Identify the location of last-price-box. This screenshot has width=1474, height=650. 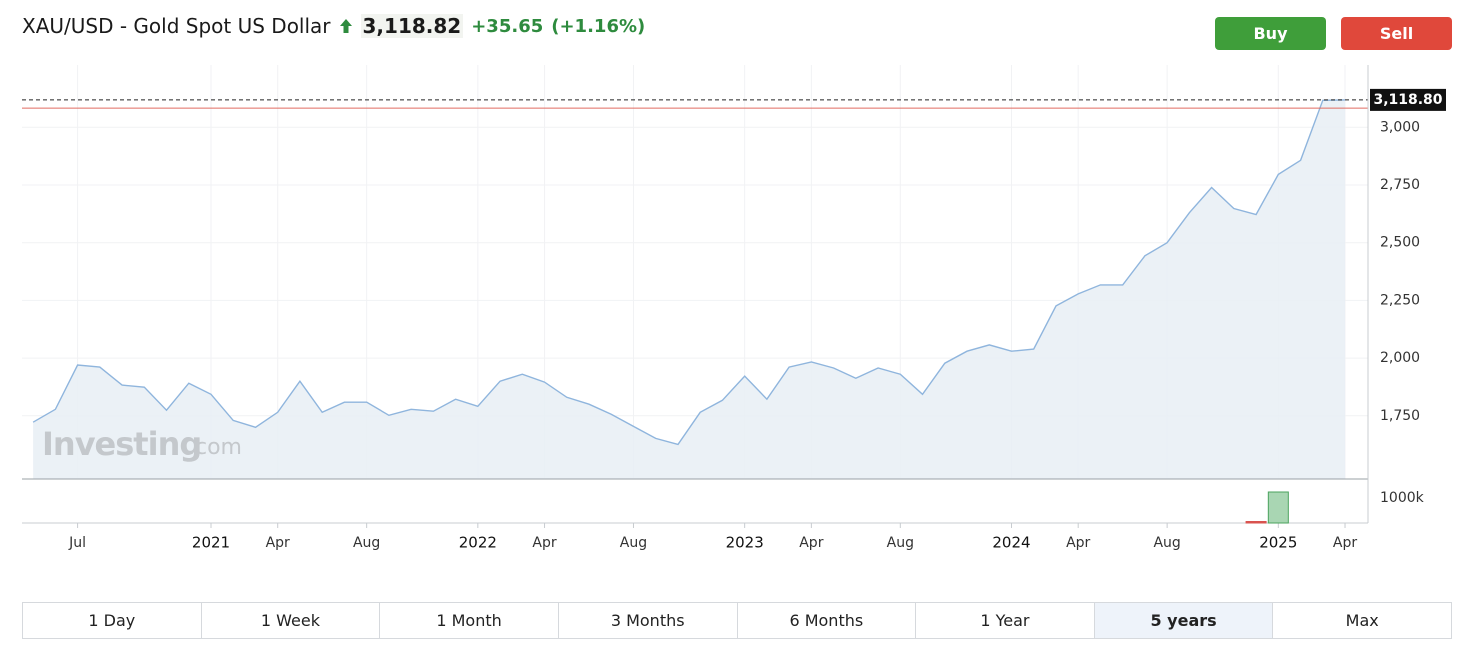
(1408, 99).